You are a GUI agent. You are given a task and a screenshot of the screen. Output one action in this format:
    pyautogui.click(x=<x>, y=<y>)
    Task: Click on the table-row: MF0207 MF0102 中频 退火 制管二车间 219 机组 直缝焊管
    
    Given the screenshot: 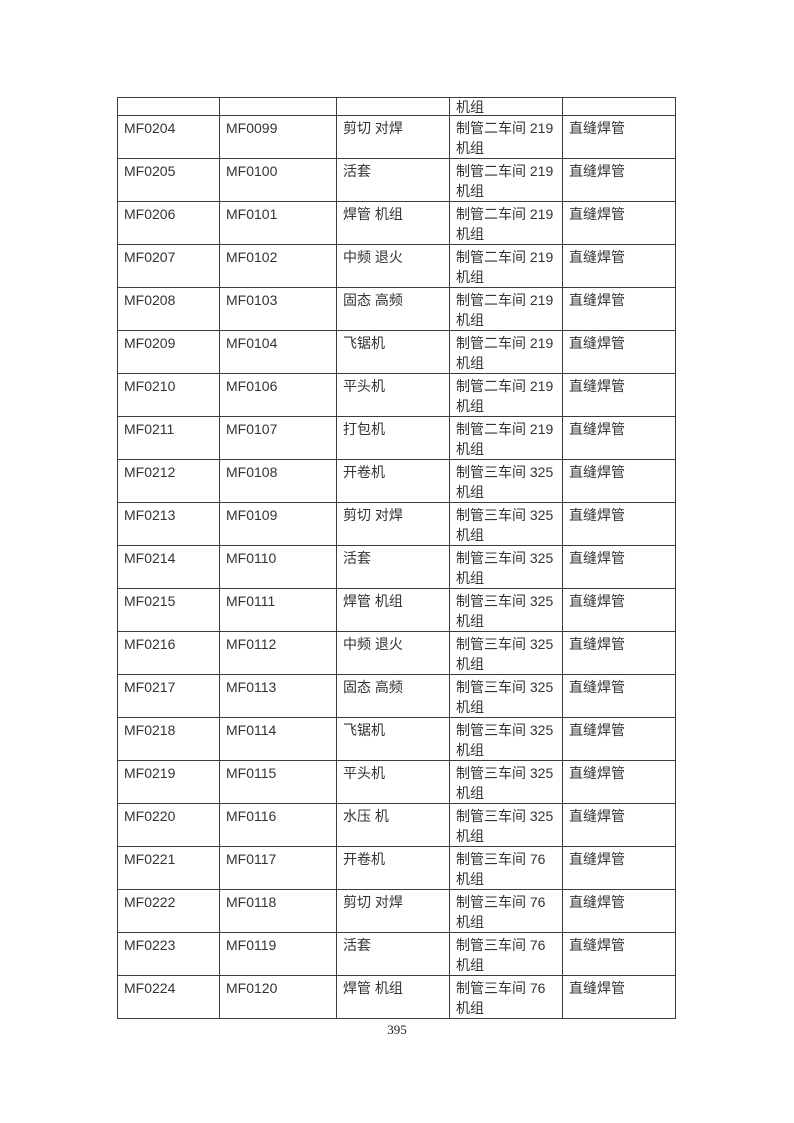 What is the action you would take?
    pyautogui.click(x=396, y=266)
    